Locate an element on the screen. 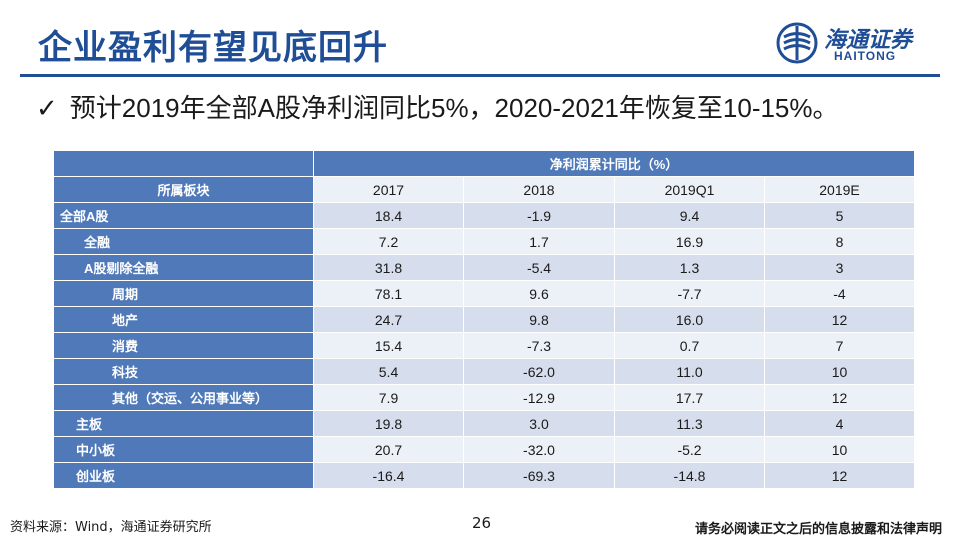 The image size is (960, 540). key-point: ✓ 预计2019年全部A股净利润同比5%，2020-2021年恢复至10-15%。 is located at coordinates (437, 106).